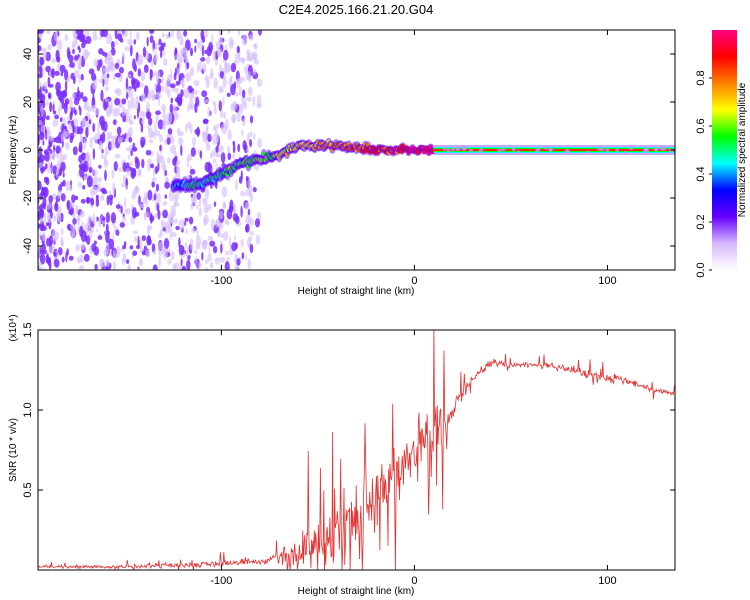 The image size is (750, 600). What do you see at coordinates (701, 173) in the screenshot?
I see `colorbar-tick-label: 0.4` at bounding box center [701, 173].